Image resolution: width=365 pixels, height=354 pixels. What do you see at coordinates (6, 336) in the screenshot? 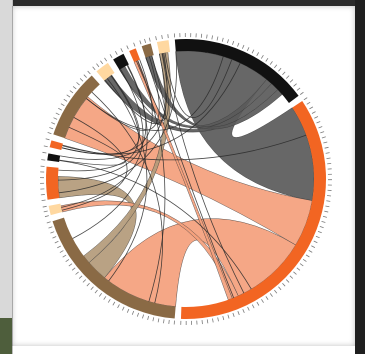
I see `window-left-edge-thumbnail` at bounding box center [6, 336].